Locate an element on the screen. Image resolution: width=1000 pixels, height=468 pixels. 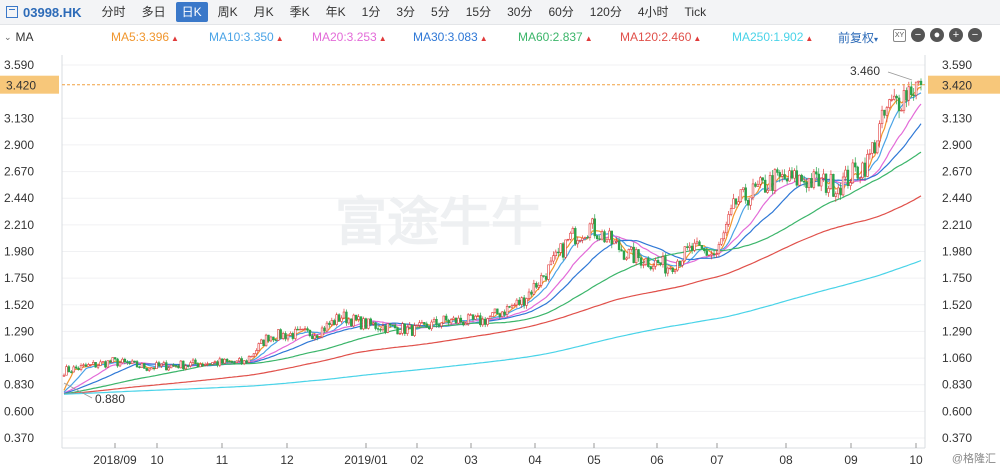
ma-legend-item: MA10:3.350 ▲ is located at coordinates (246, 37).